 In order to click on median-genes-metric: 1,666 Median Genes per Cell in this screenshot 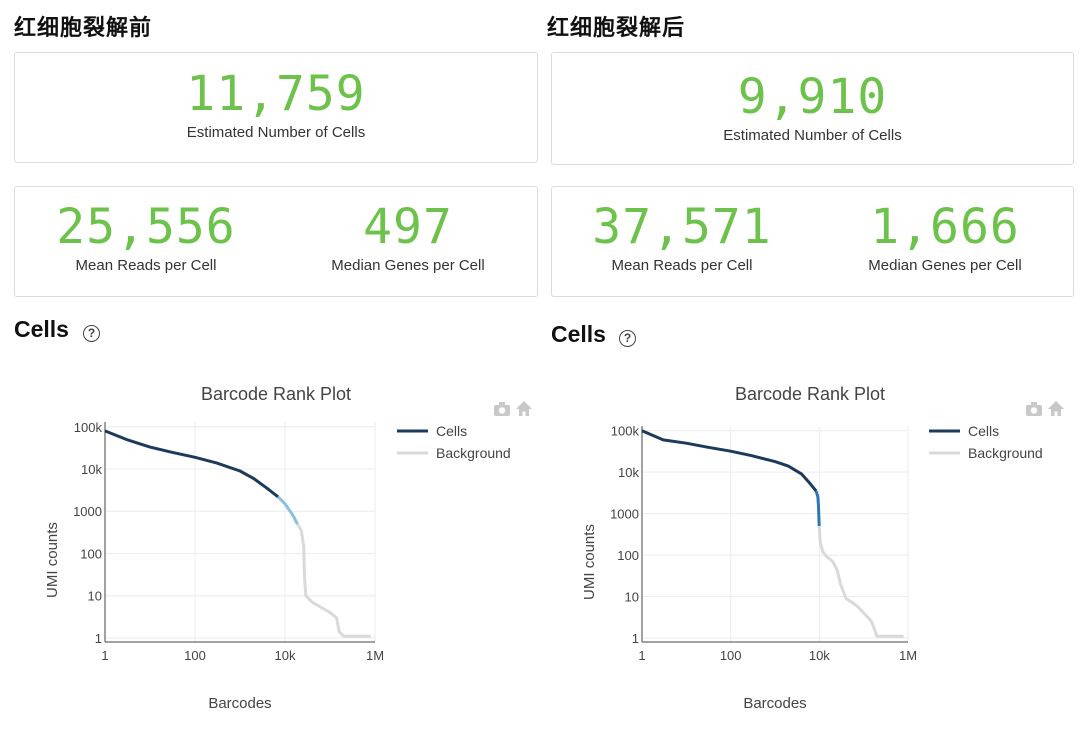, I will do `click(945, 238)`.